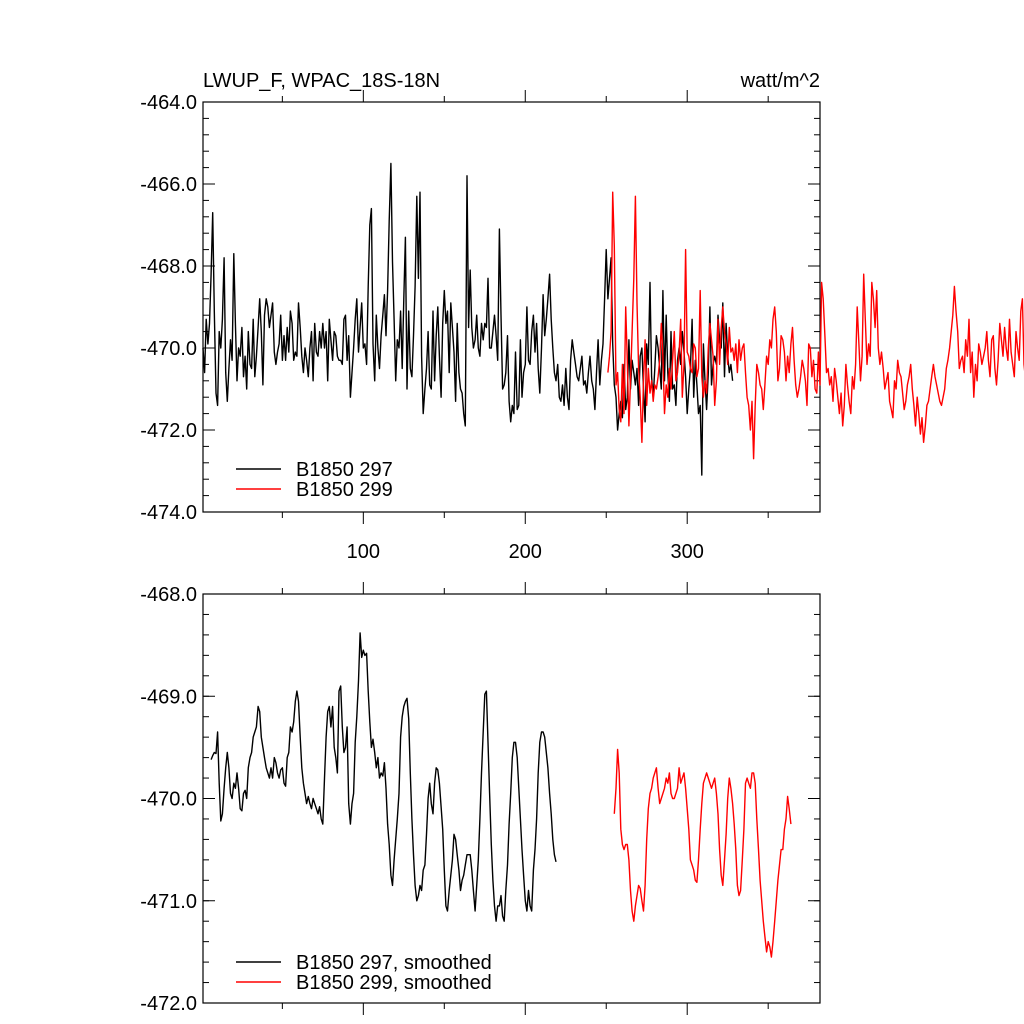  Describe the element at coordinates (168, 185) in the screenshot. I see `y-tick-label: -466.0` at that location.